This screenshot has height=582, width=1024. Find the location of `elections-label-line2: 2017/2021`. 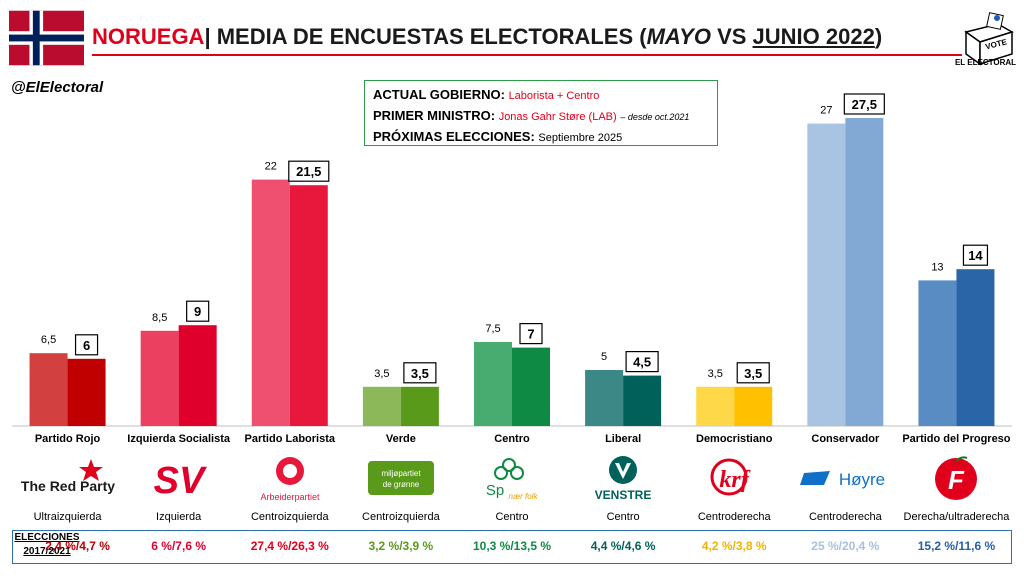

elections-label-line2: 2017/2021 is located at coordinates (47, 551).